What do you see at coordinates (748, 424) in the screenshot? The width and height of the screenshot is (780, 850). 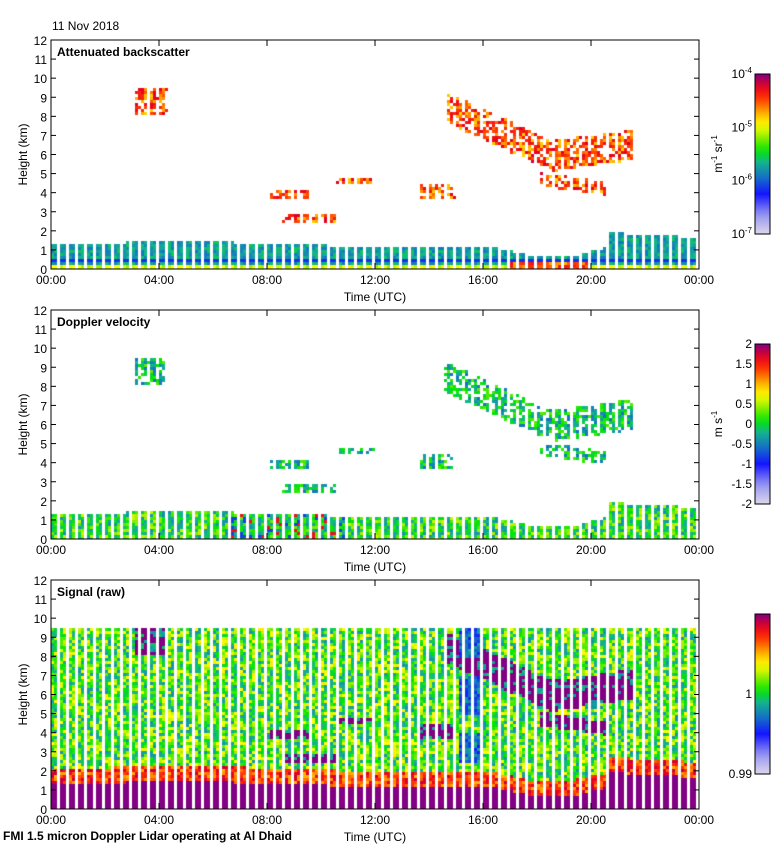 I see `colorbar-tick-label: 0` at bounding box center [748, 424].